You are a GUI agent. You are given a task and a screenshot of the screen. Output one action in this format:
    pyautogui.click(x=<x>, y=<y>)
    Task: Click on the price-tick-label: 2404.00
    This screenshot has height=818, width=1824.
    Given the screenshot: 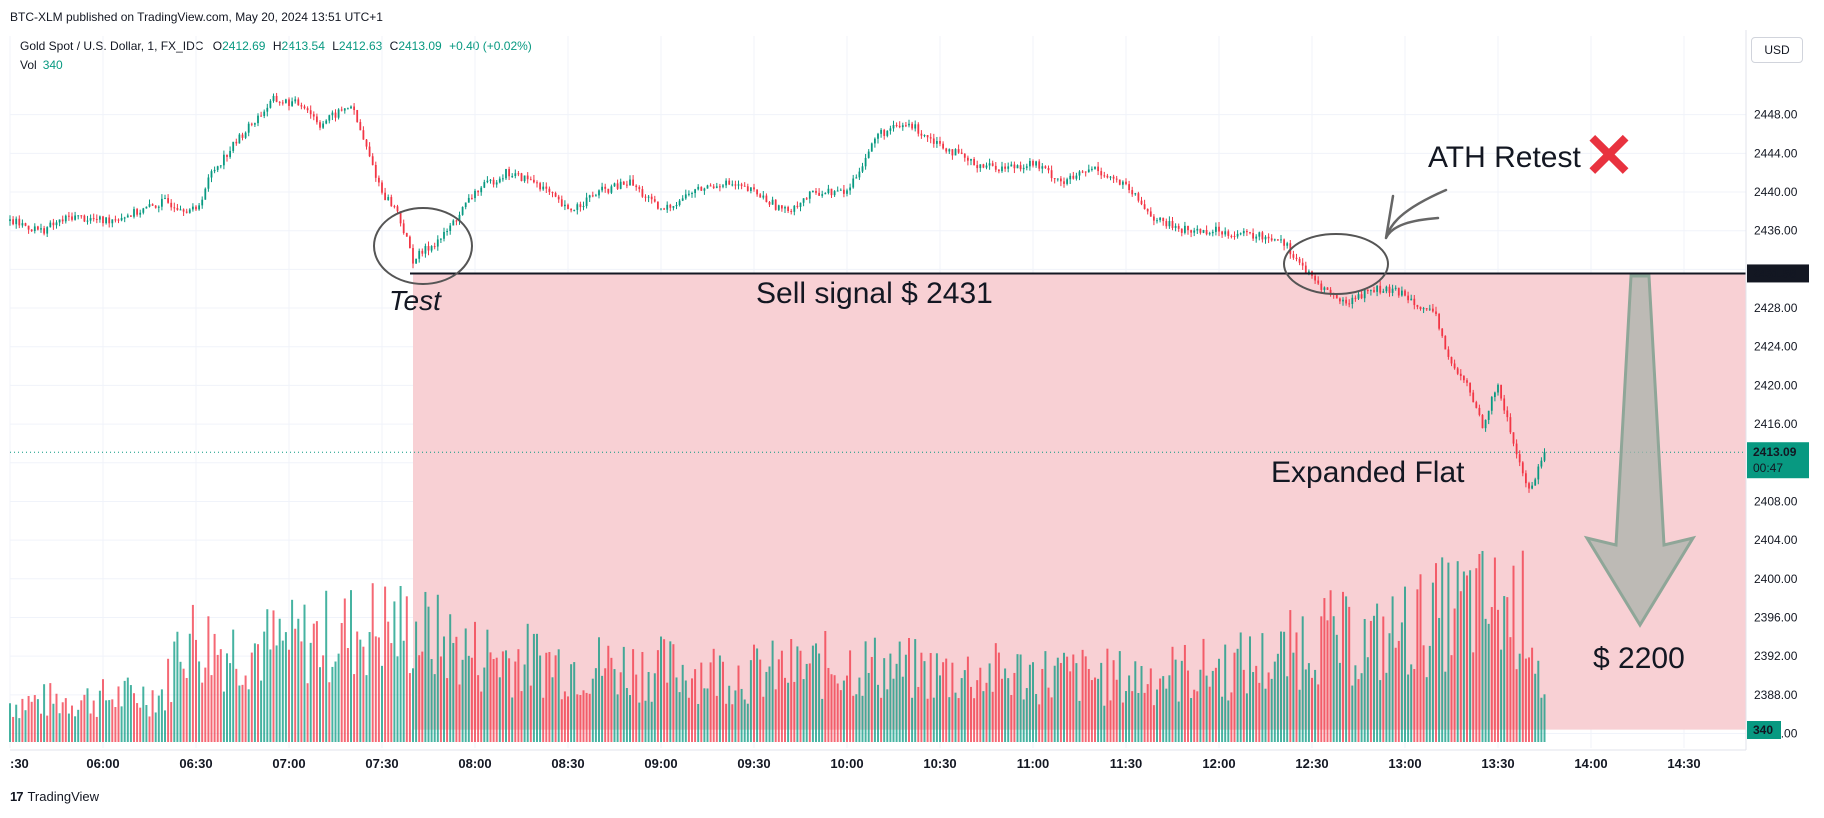 What is the action you would take?
    pyautogui.click(x=1776, y=540)
    